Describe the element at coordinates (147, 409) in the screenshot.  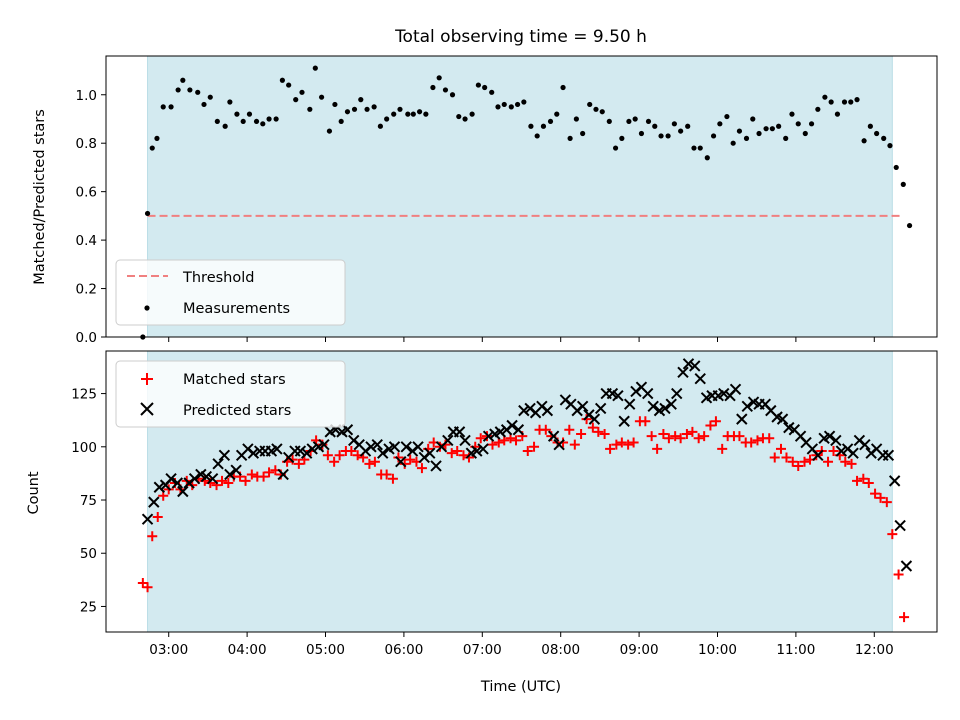
I see `predicted-stars-legend-swatch` at that location.